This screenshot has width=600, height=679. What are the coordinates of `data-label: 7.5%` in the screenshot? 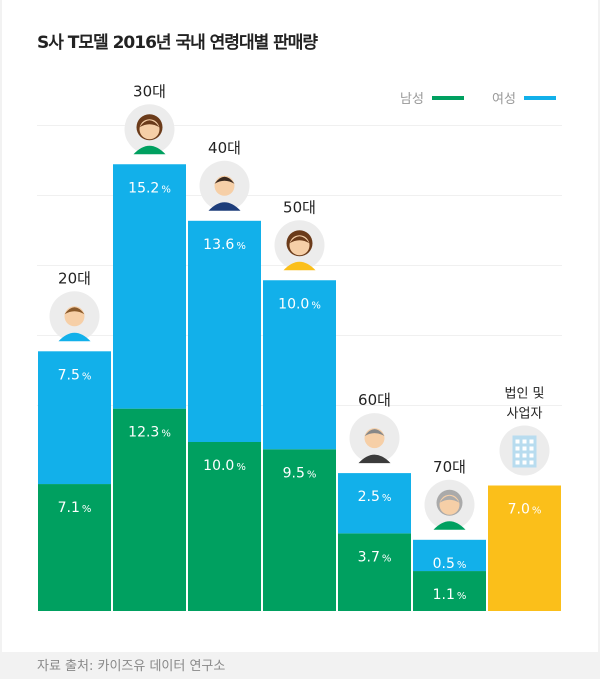 It's located at (75, 375).